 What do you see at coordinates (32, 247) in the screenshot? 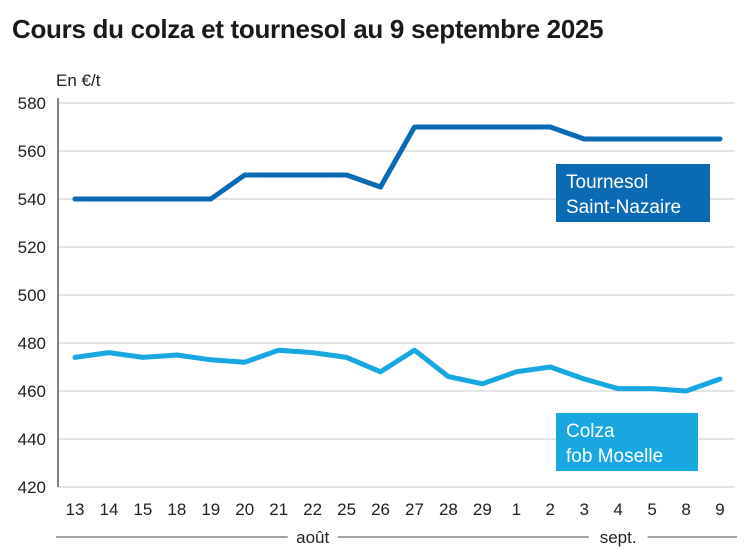
I see `y-tick-label: 520` at bounding box center [32, 247].